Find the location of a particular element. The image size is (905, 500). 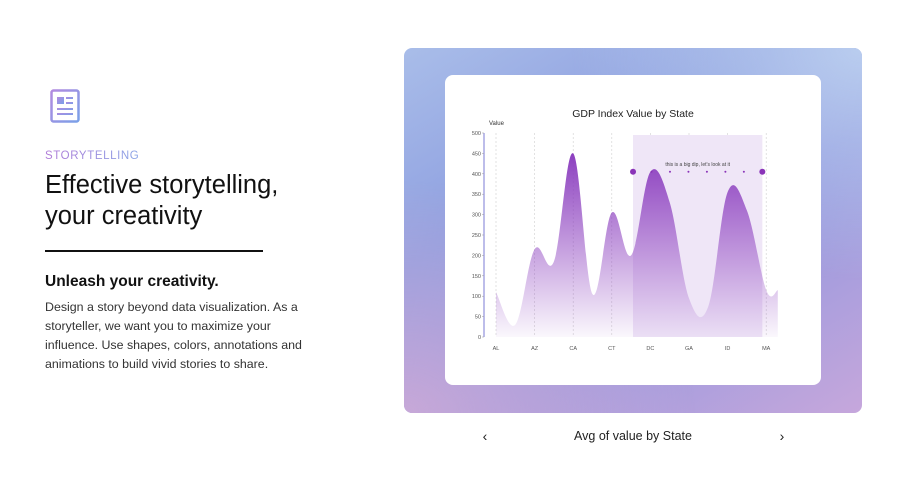

chart-title: GDP Index Value by State is located at coordinates (633, 114).